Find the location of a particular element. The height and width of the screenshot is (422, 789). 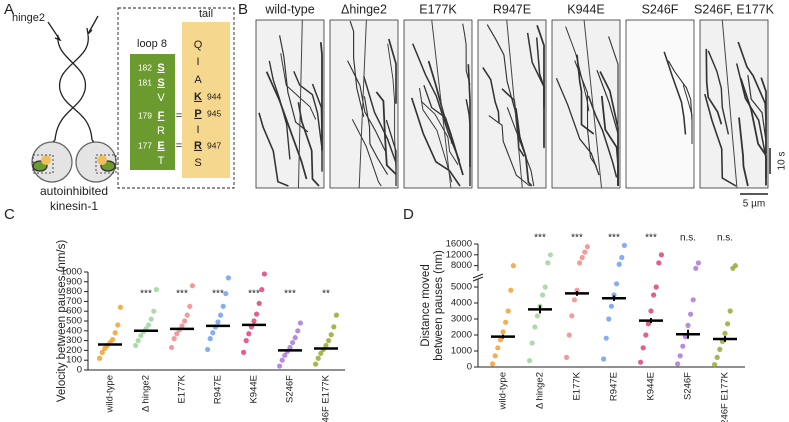

residue: S is located at coordinates (197, 163).